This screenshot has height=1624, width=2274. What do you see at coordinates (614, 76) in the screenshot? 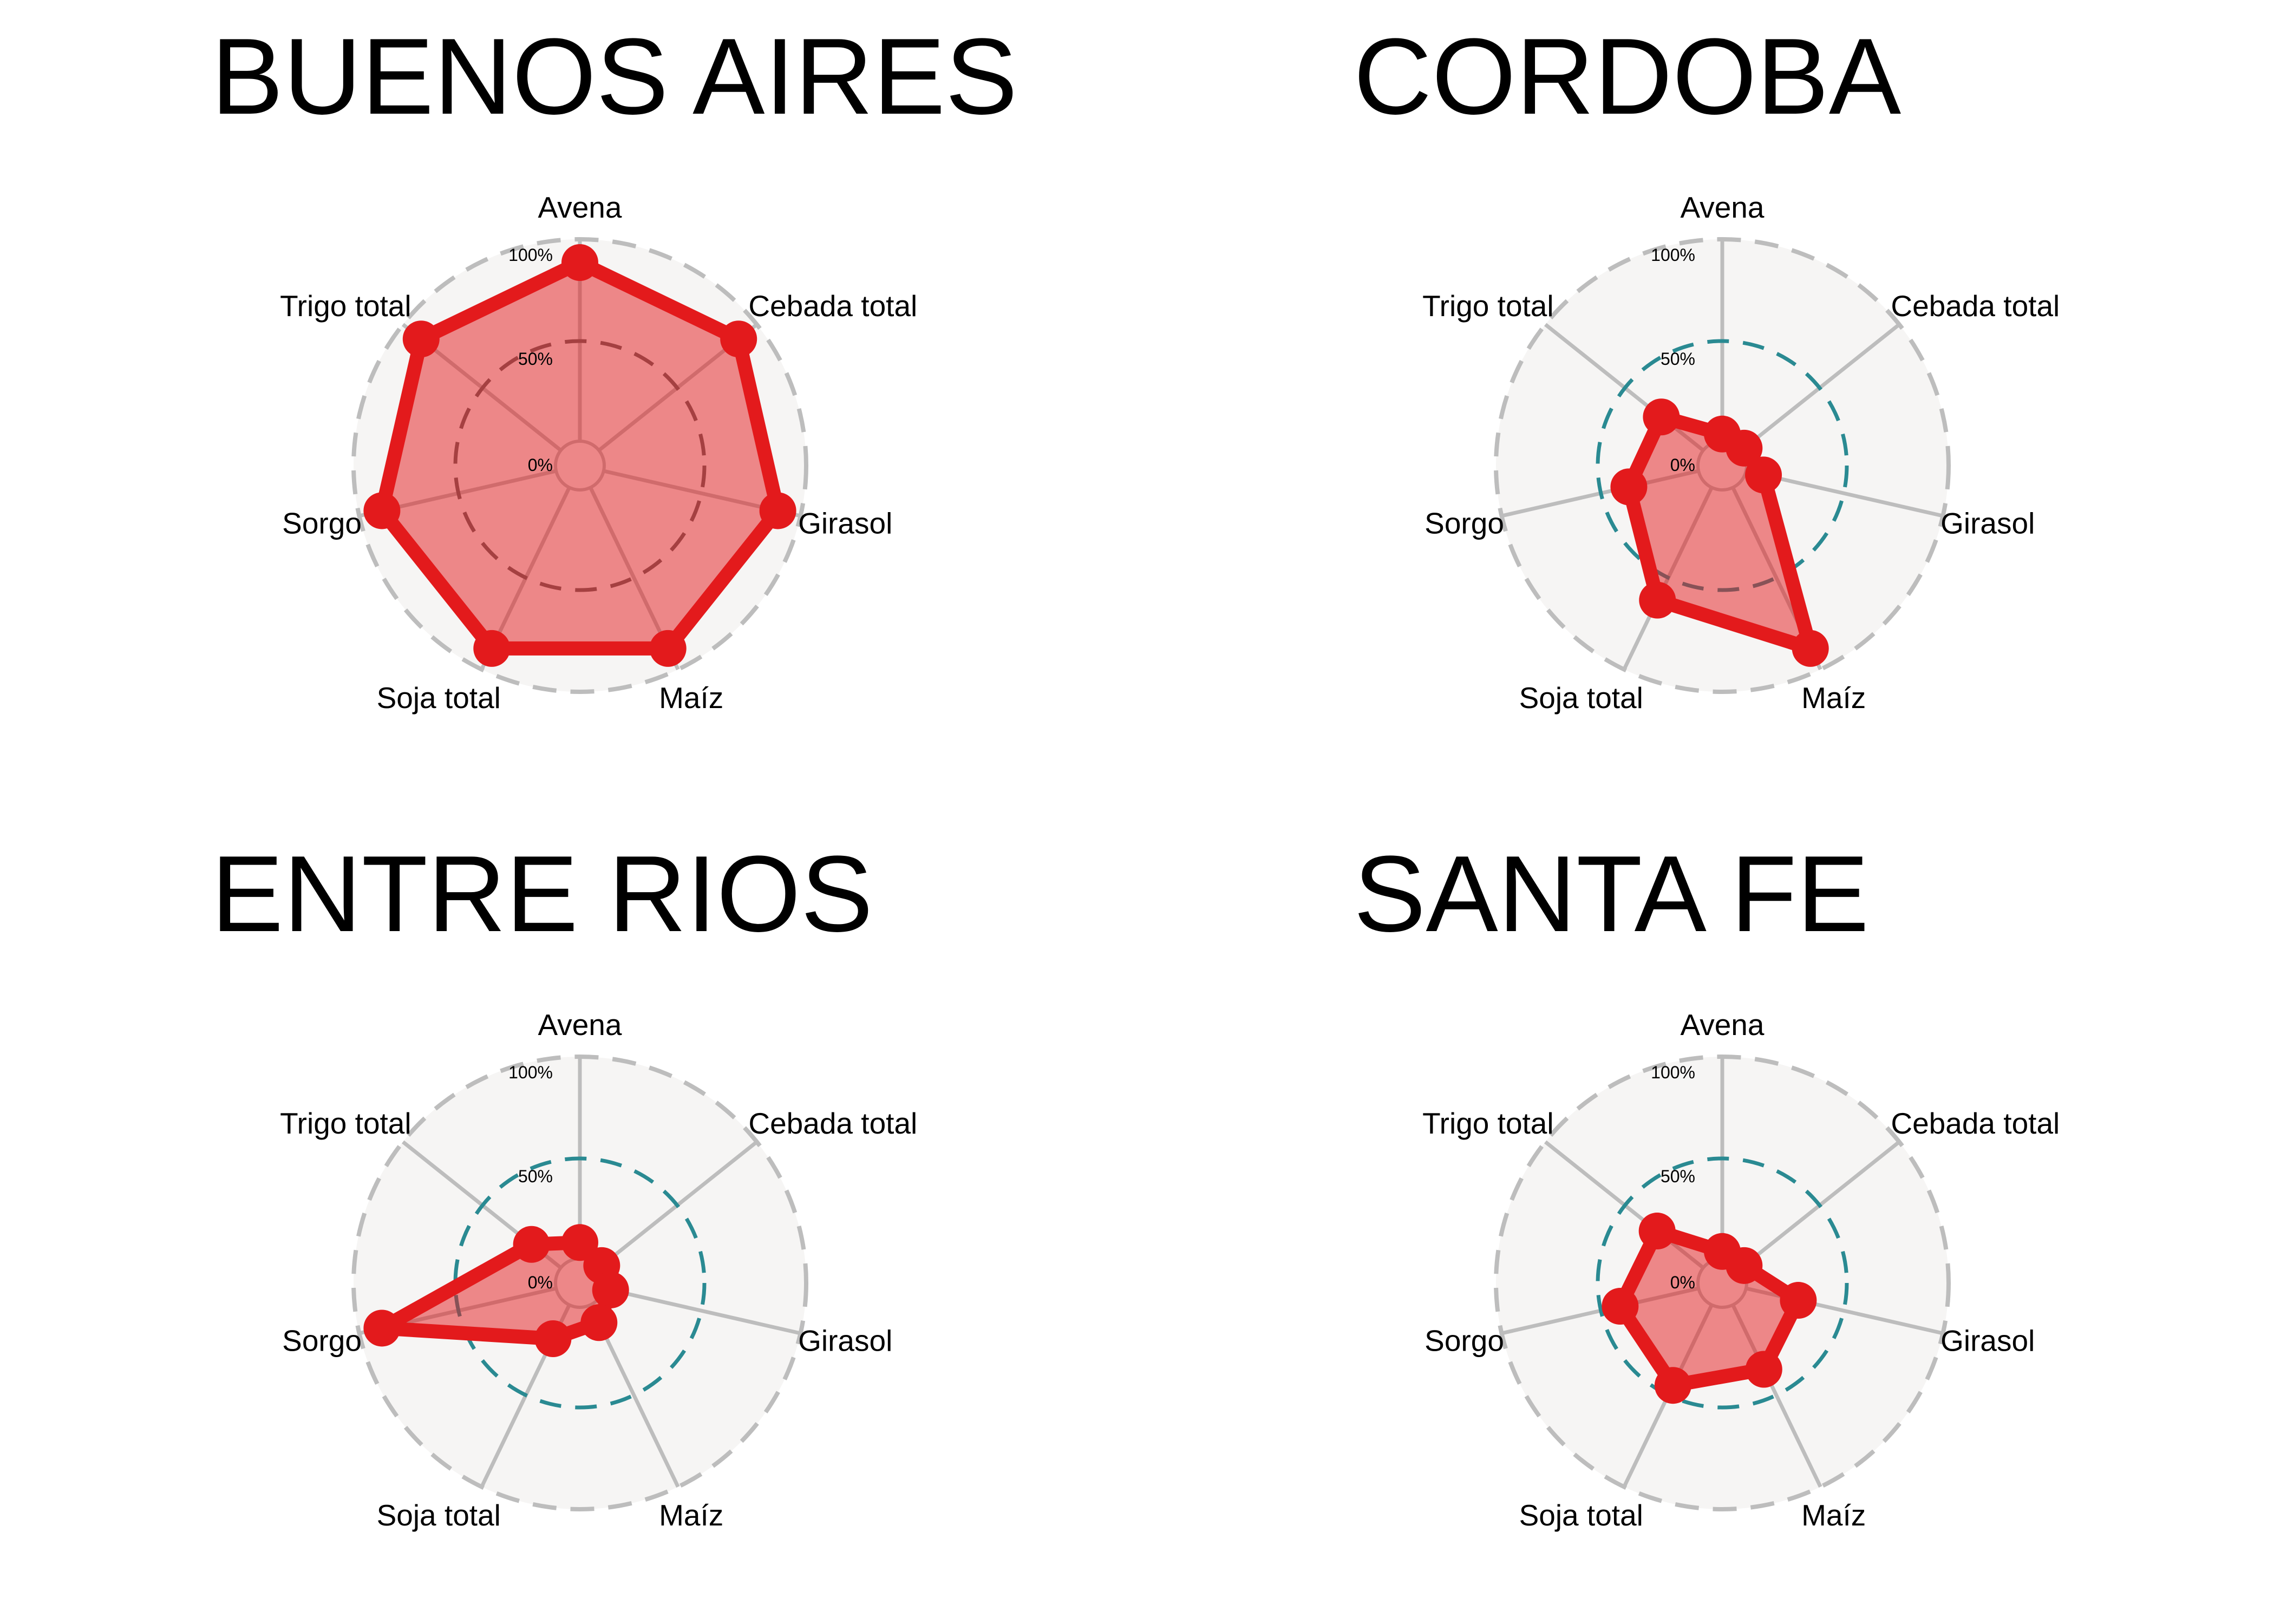
I see `panel-title: BUENOS AIRES` at bounding box center [614, 76].